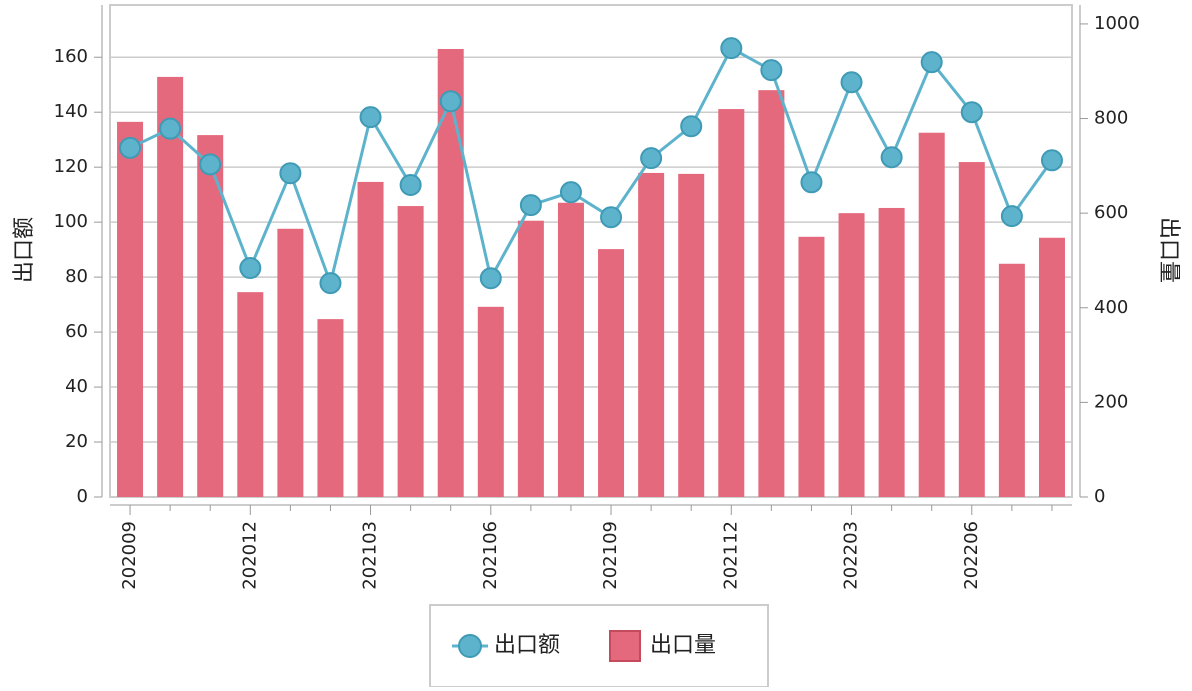 The width and height of the screenshot is (1192, 691). Describe the element at coordinates (71, 56) in the screenshot. I see `y-tick-label: 160` at that location.